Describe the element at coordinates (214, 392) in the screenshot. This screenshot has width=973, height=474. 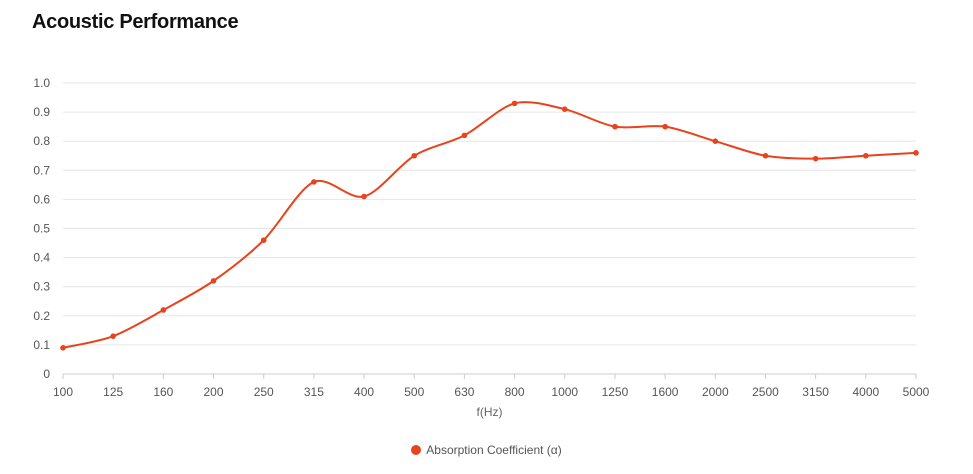
I see `x-tick-label: 200` at that location.